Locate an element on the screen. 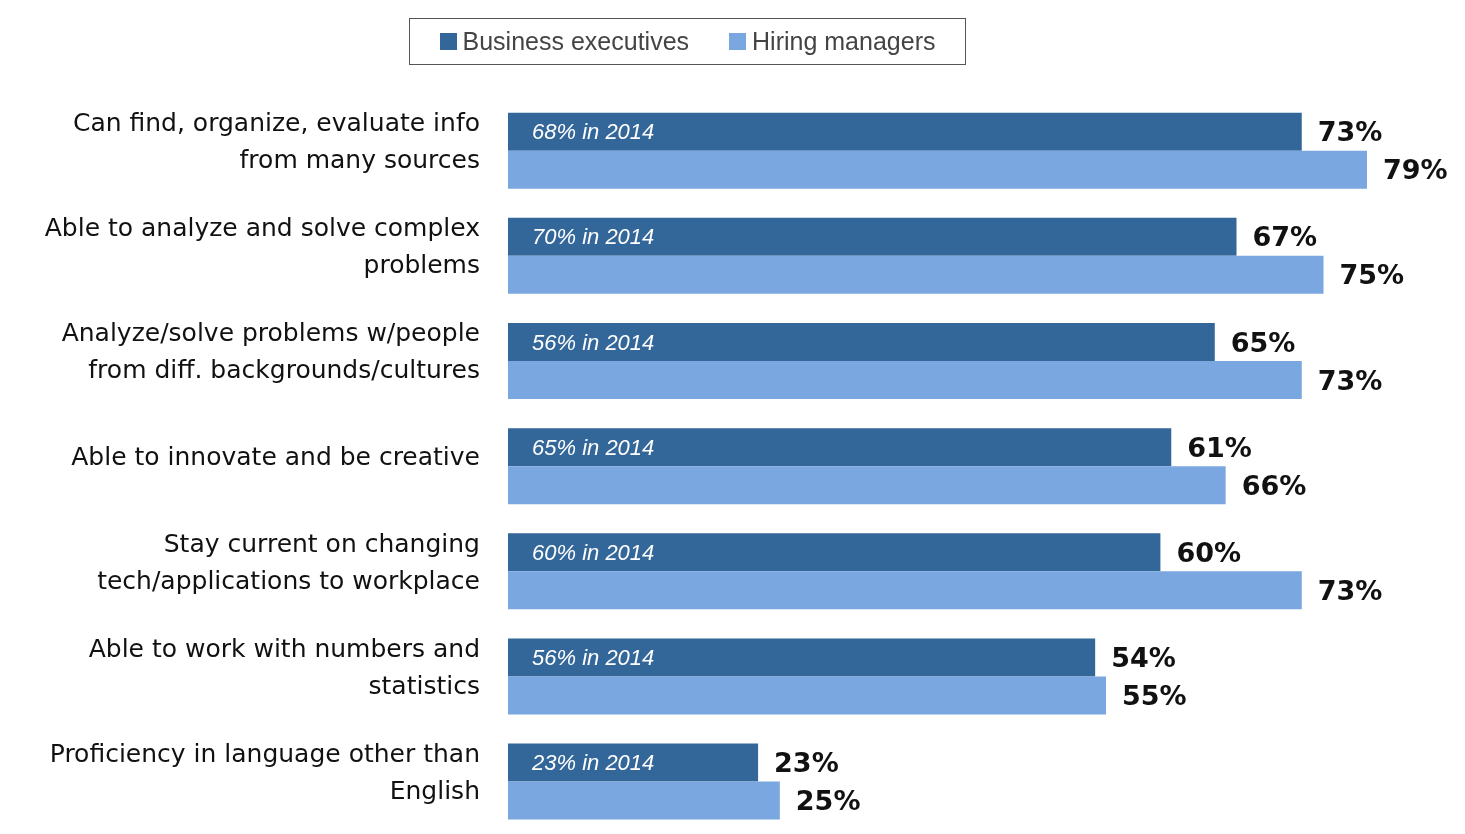  data-label: 75% is located at coordinates (1372, 275).